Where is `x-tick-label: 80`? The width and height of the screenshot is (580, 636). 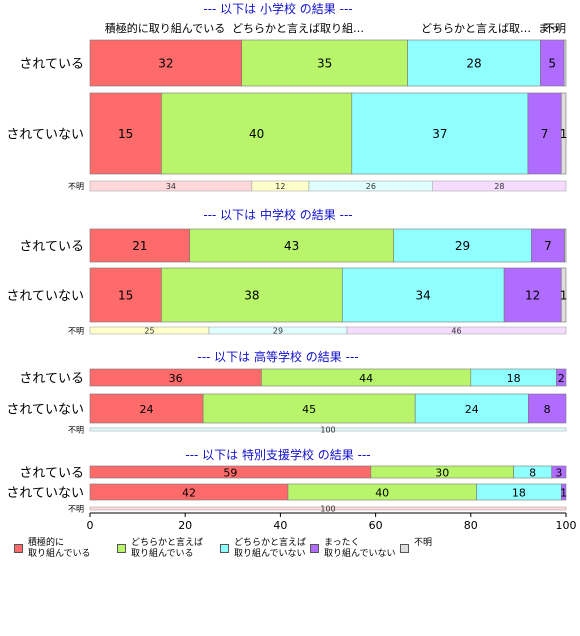 x-tick-label: 80 is located at coordinates (471, 525).